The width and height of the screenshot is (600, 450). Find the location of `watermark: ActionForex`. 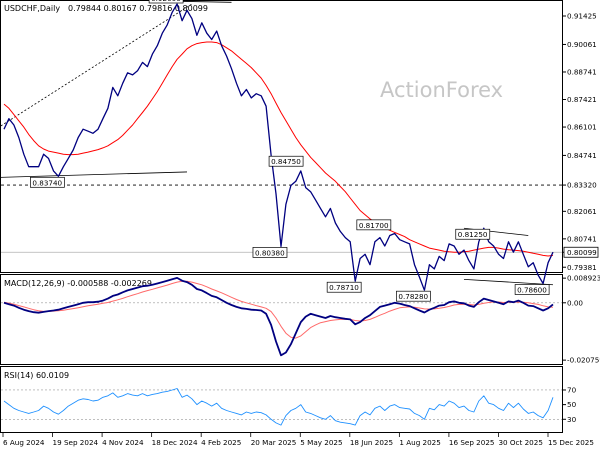

watermark: ActionForex is located at coordinates (441, 90).